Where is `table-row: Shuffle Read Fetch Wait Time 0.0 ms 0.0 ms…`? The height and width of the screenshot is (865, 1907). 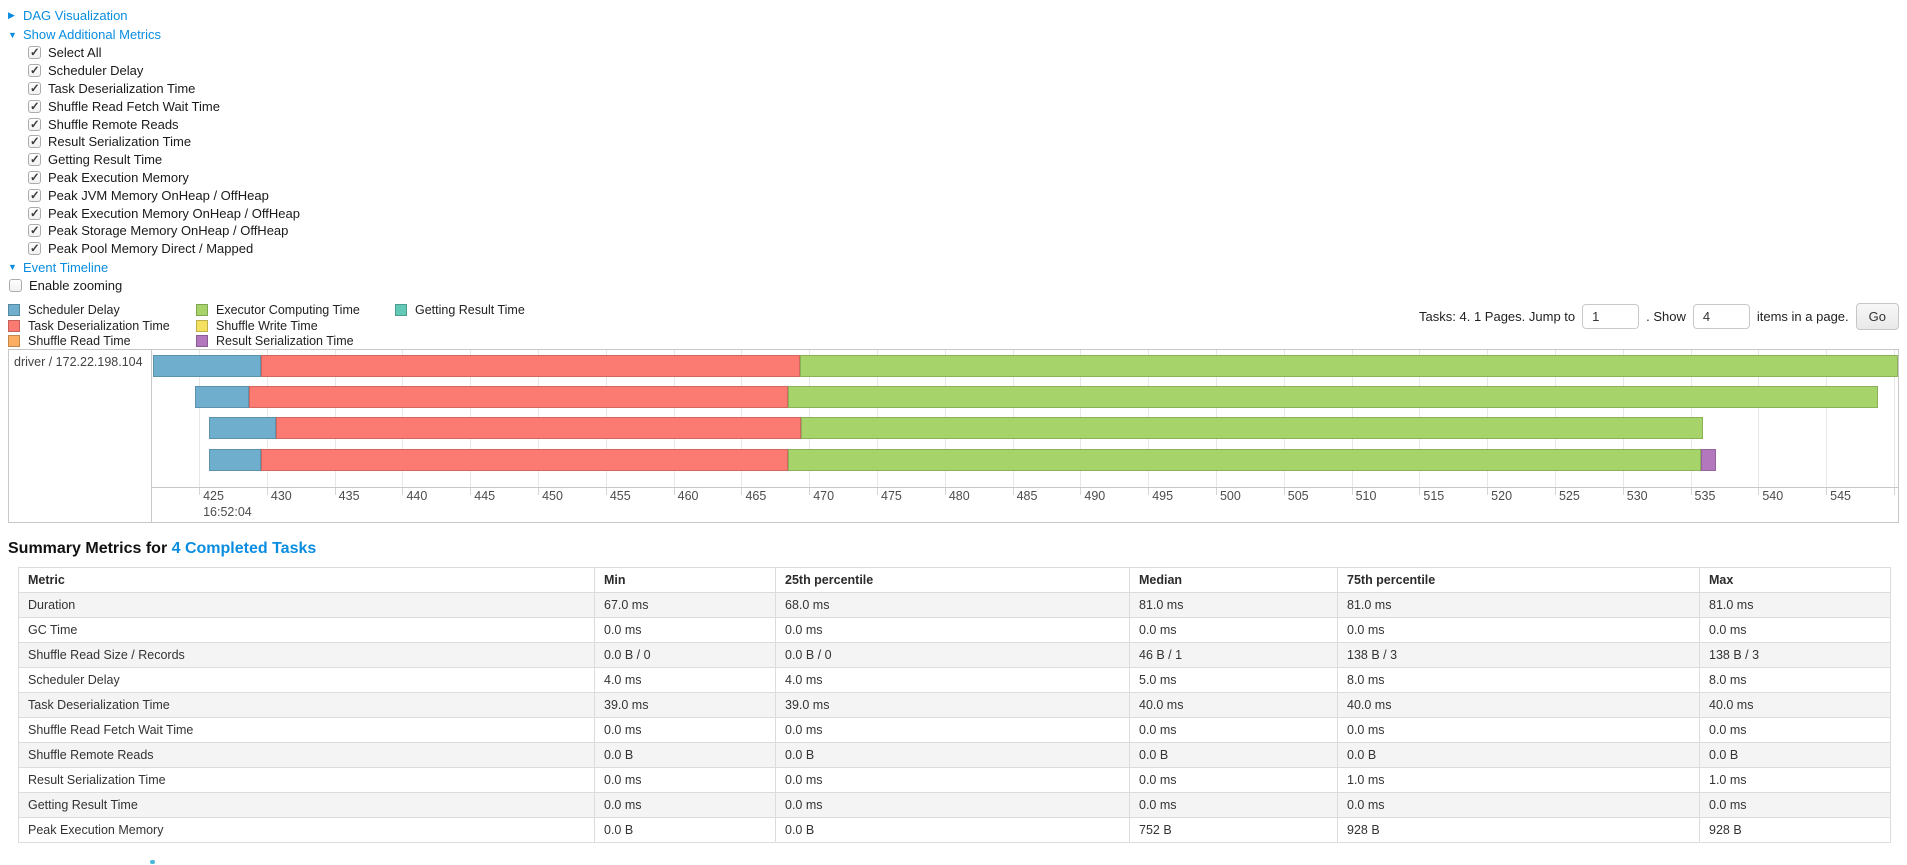
table-row: Shuffle Read Fetch Wait Time 0.0 ms 0.0 ms… is located at coordinates (954, 730).